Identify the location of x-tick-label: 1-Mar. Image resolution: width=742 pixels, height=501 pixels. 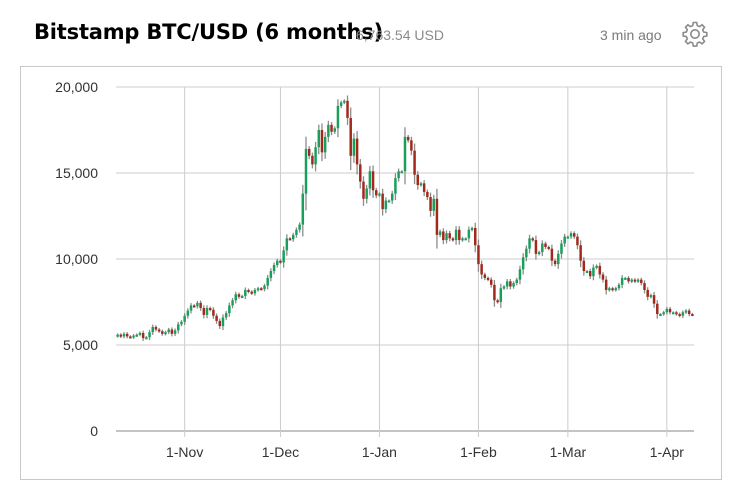
(568, 452).